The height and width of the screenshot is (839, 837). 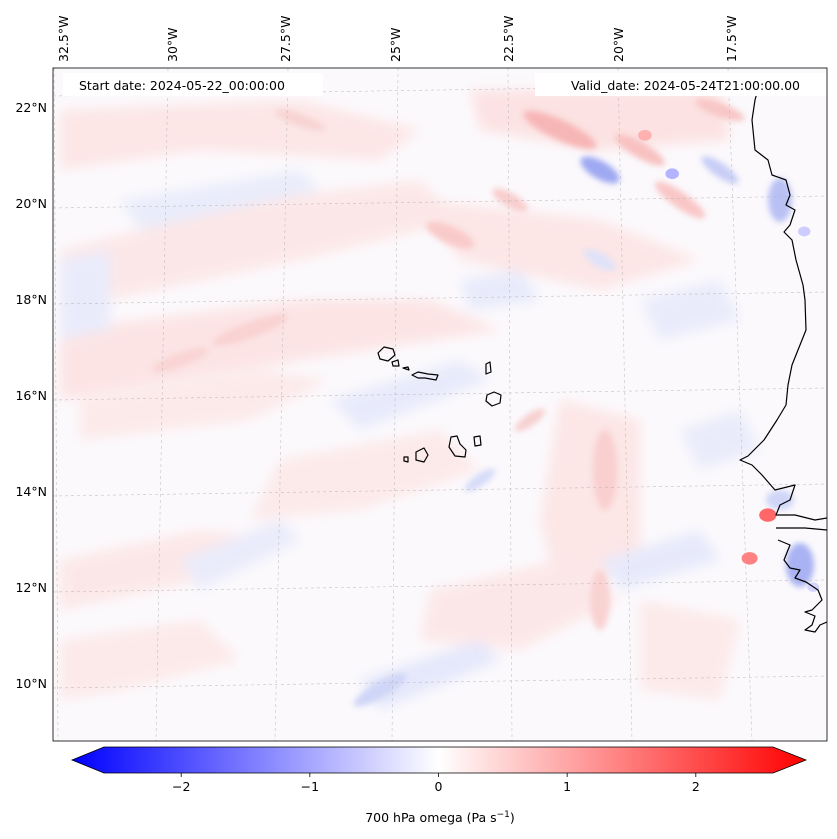 What do you see at coordinates (172, 44) in the screenshot?
I see `lon-label: 30°W` at bounding box center [172, 44].